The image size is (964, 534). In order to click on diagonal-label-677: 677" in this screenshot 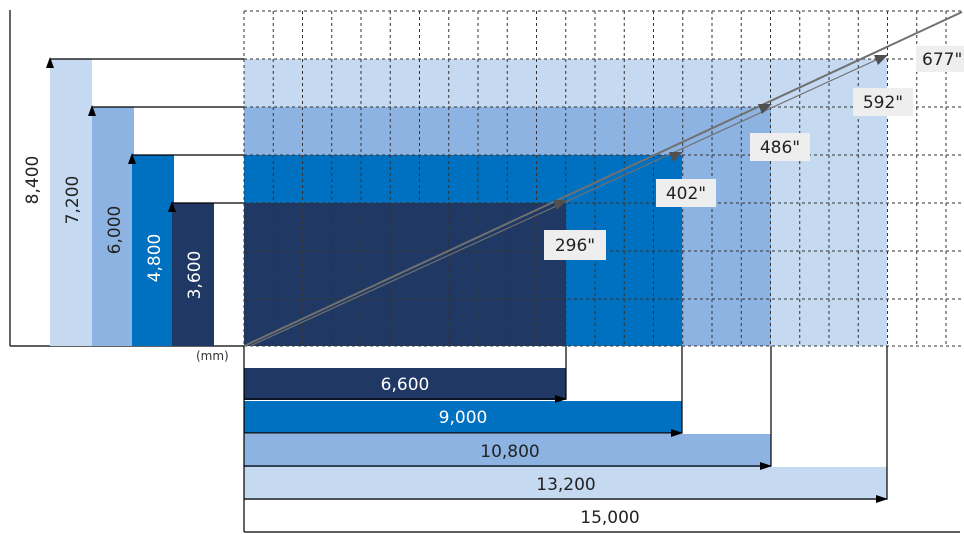, I will do `click(942, 60)`.